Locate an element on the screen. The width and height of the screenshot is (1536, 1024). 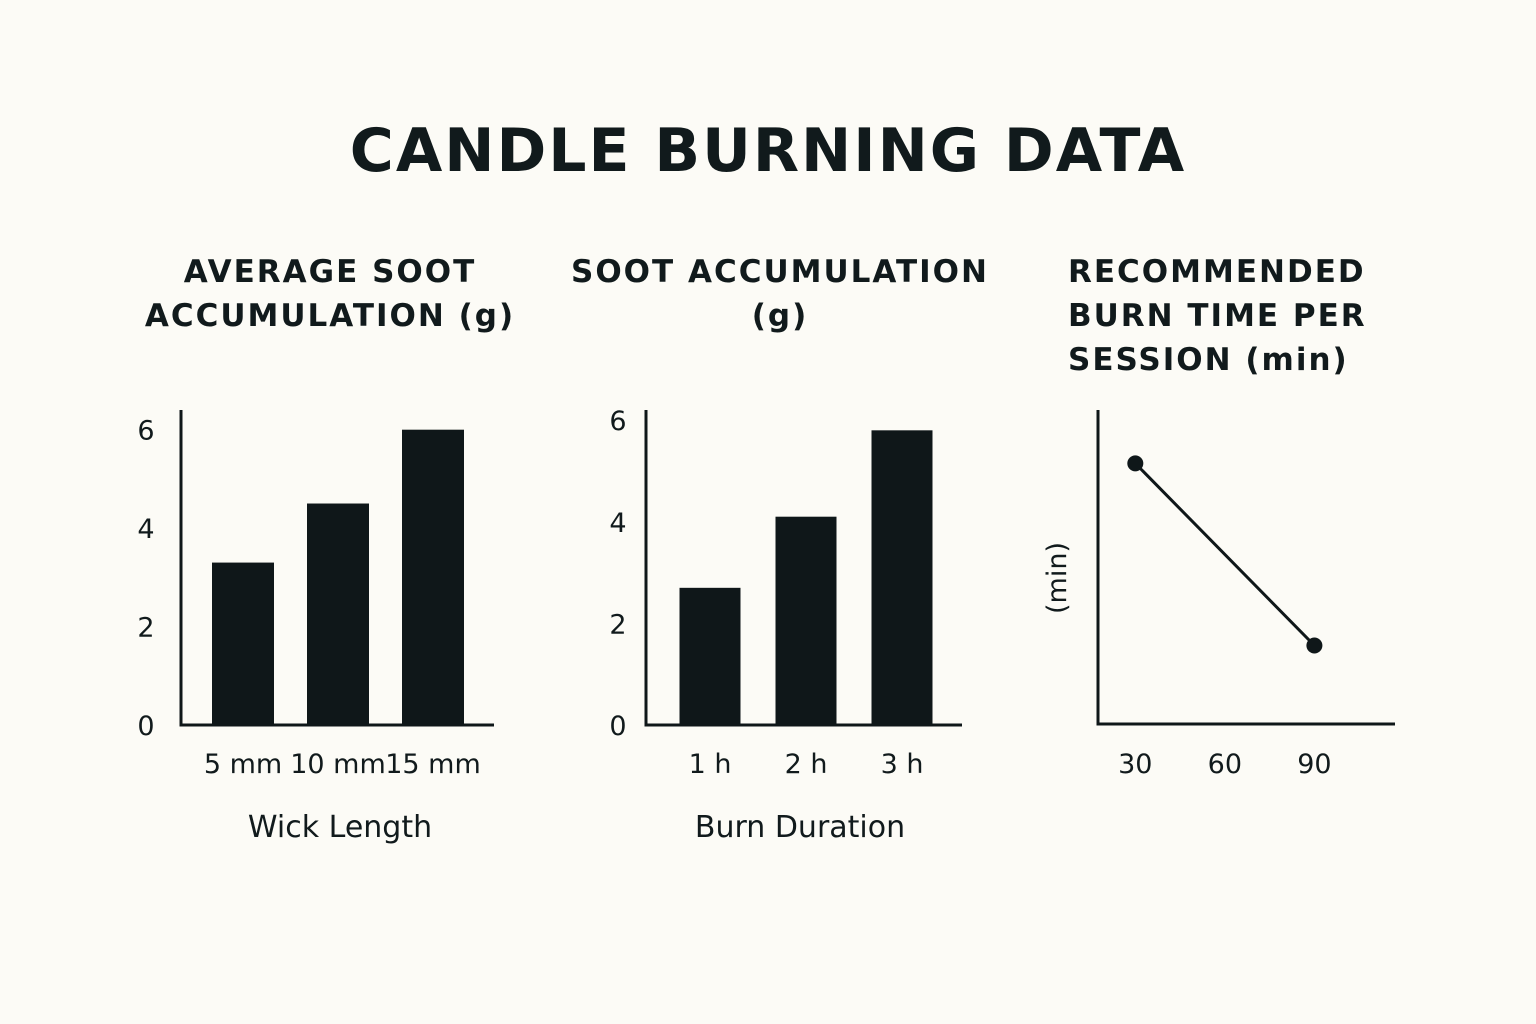
burn-duration-bar-chart: 0 2 4 6 1 h 2 h 3 h Burn Duration is located at coordinates (785, 625).